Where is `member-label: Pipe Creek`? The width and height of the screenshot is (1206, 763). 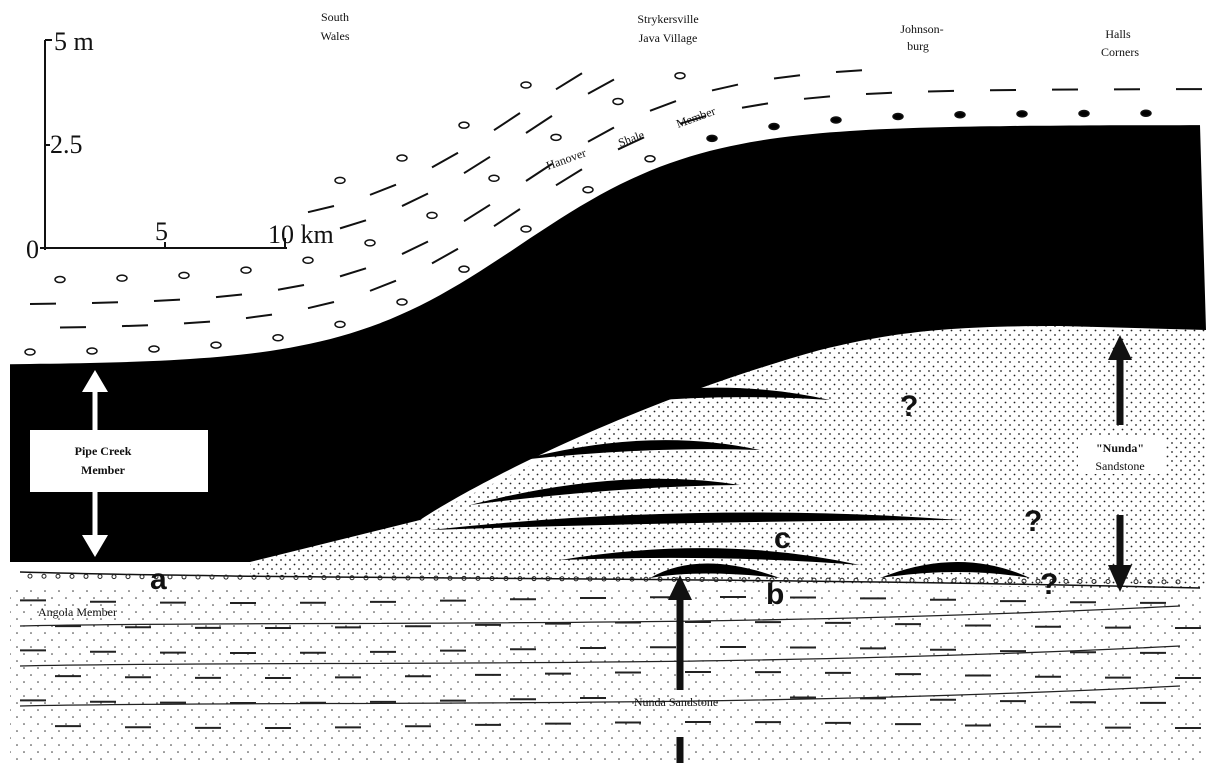 member-label: Pipe Creek is located at coordinates (103, 451).